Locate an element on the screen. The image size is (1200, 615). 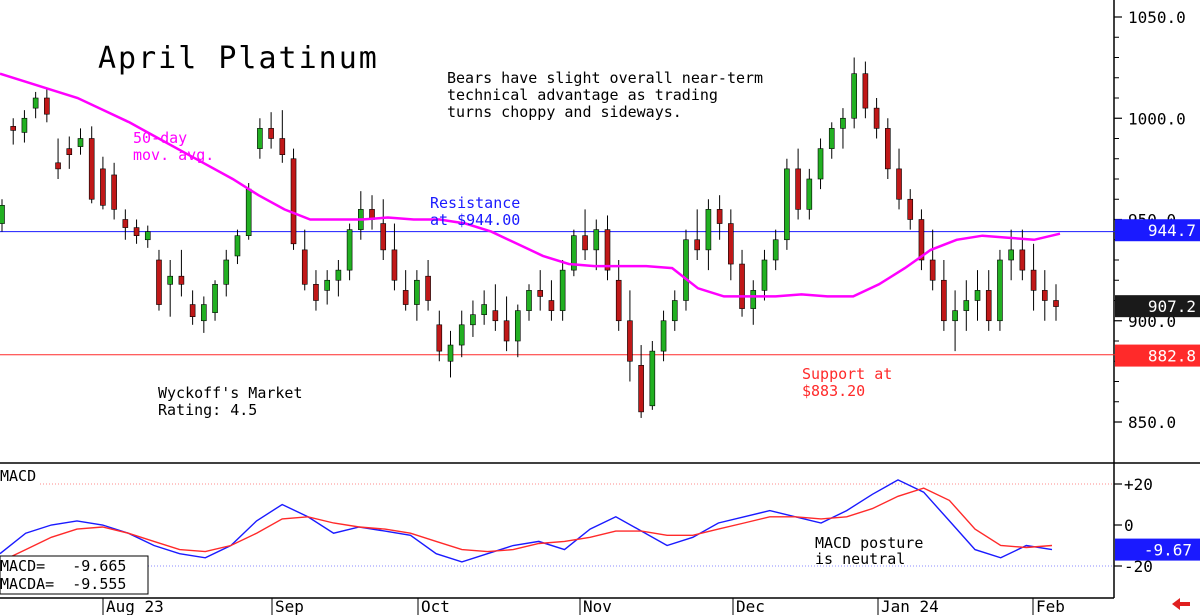
macda-readout-value: MACDA= -9.555 is located at coordinates (63, 584).